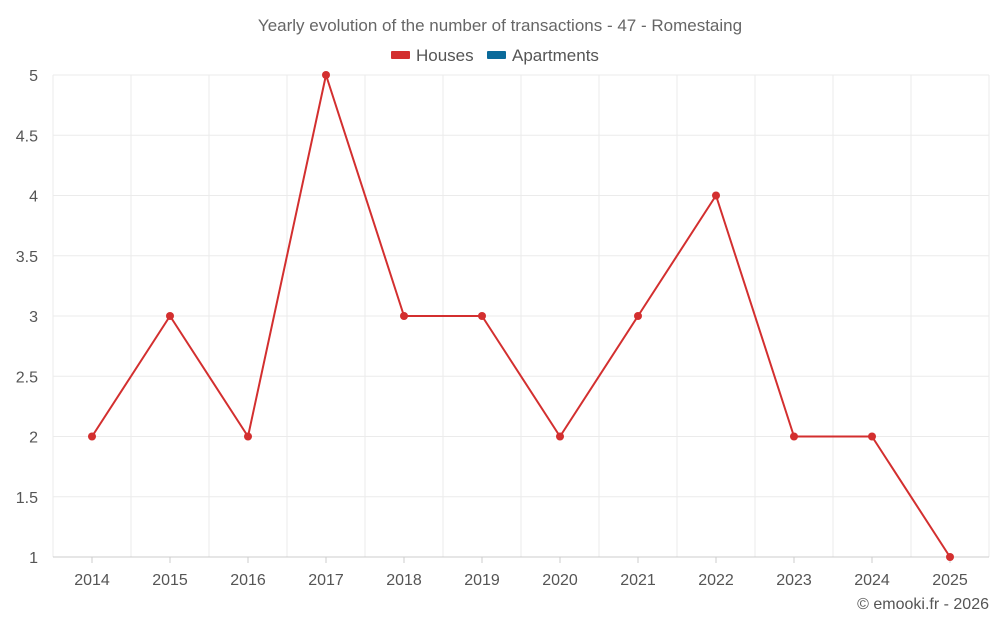 The height and width of the screenshot is (625, 1000). I want to click on credit-text: © emooki.fr - 2026, so click(923, 604).